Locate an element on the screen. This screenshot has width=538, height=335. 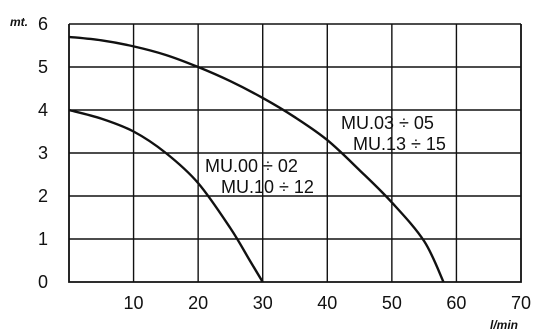
y-tick-label: 2 is located at coordinates (43, 196).